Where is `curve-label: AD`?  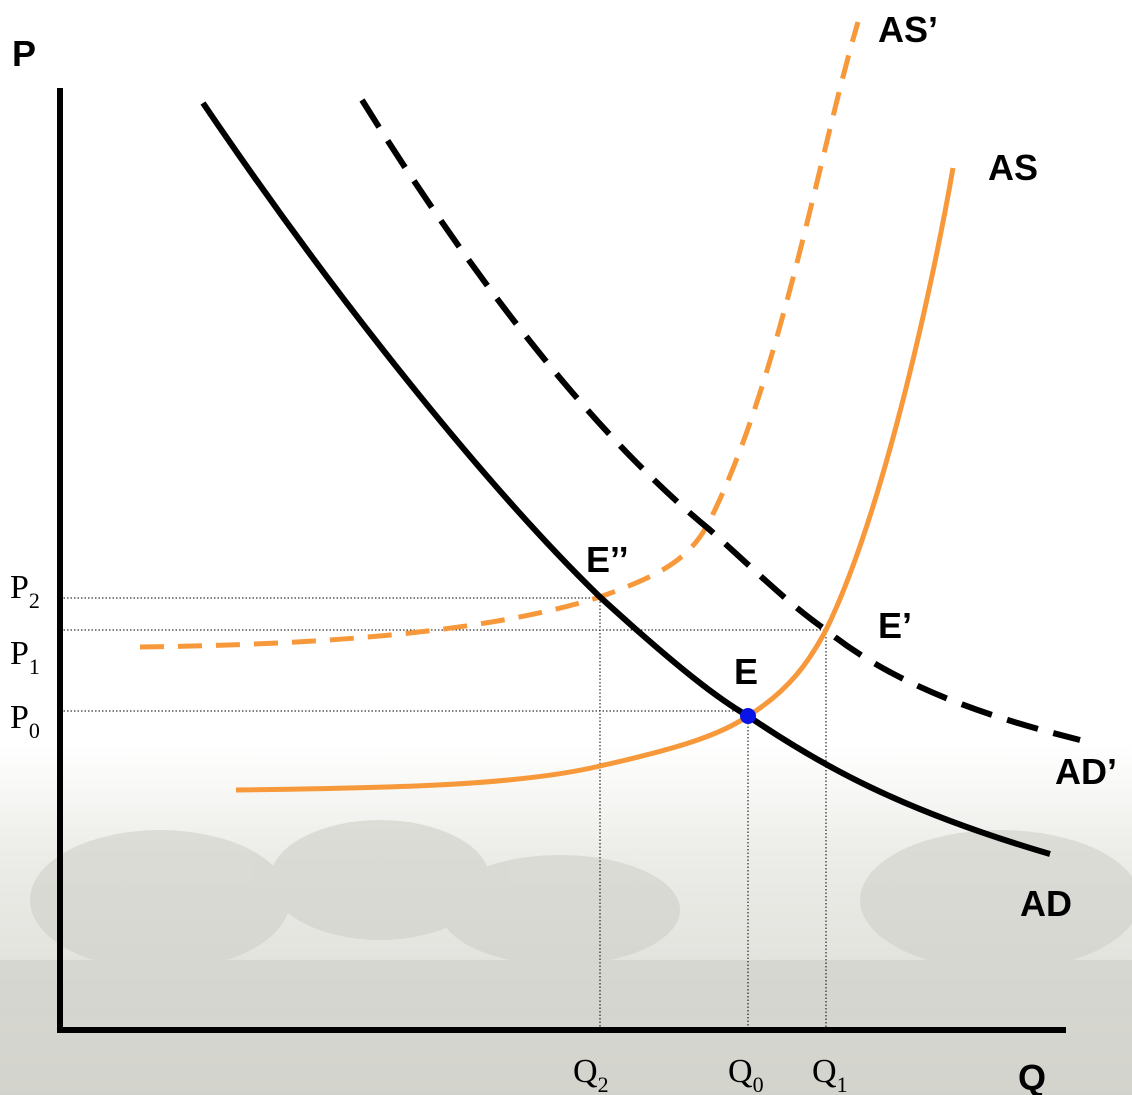
curve-label: AD is located at coordinates (1046, 903).